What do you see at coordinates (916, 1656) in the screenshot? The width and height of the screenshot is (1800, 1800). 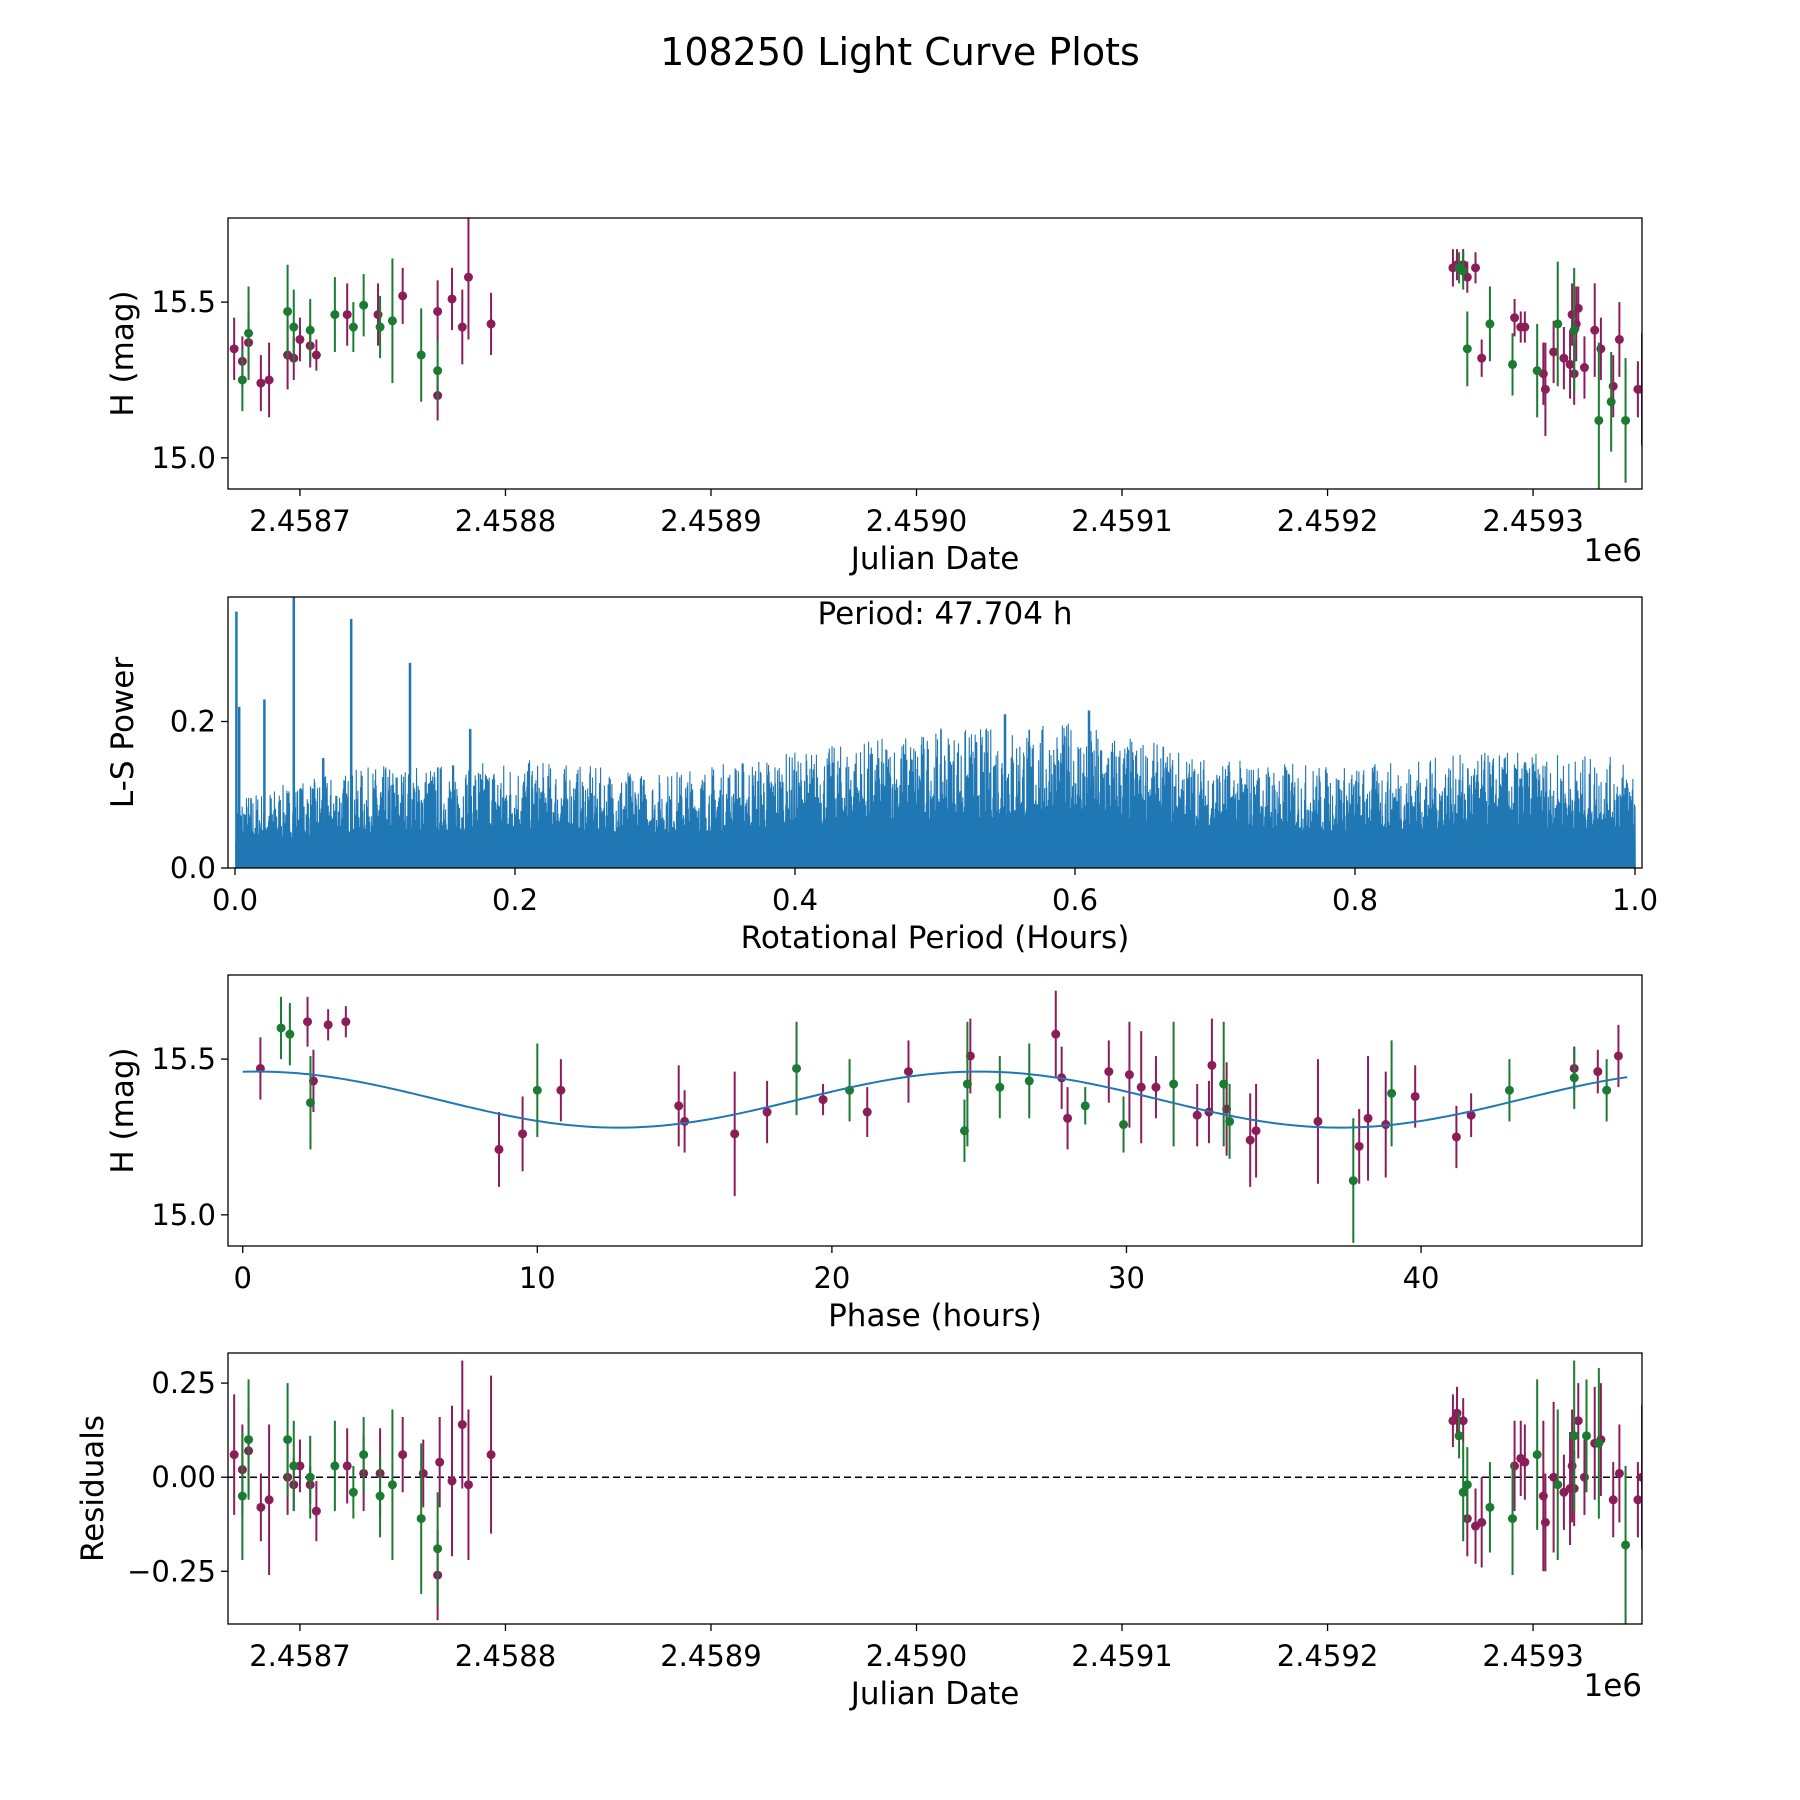 I see `x-tick-label: 2.4590` at bounding box center [916, 1656].